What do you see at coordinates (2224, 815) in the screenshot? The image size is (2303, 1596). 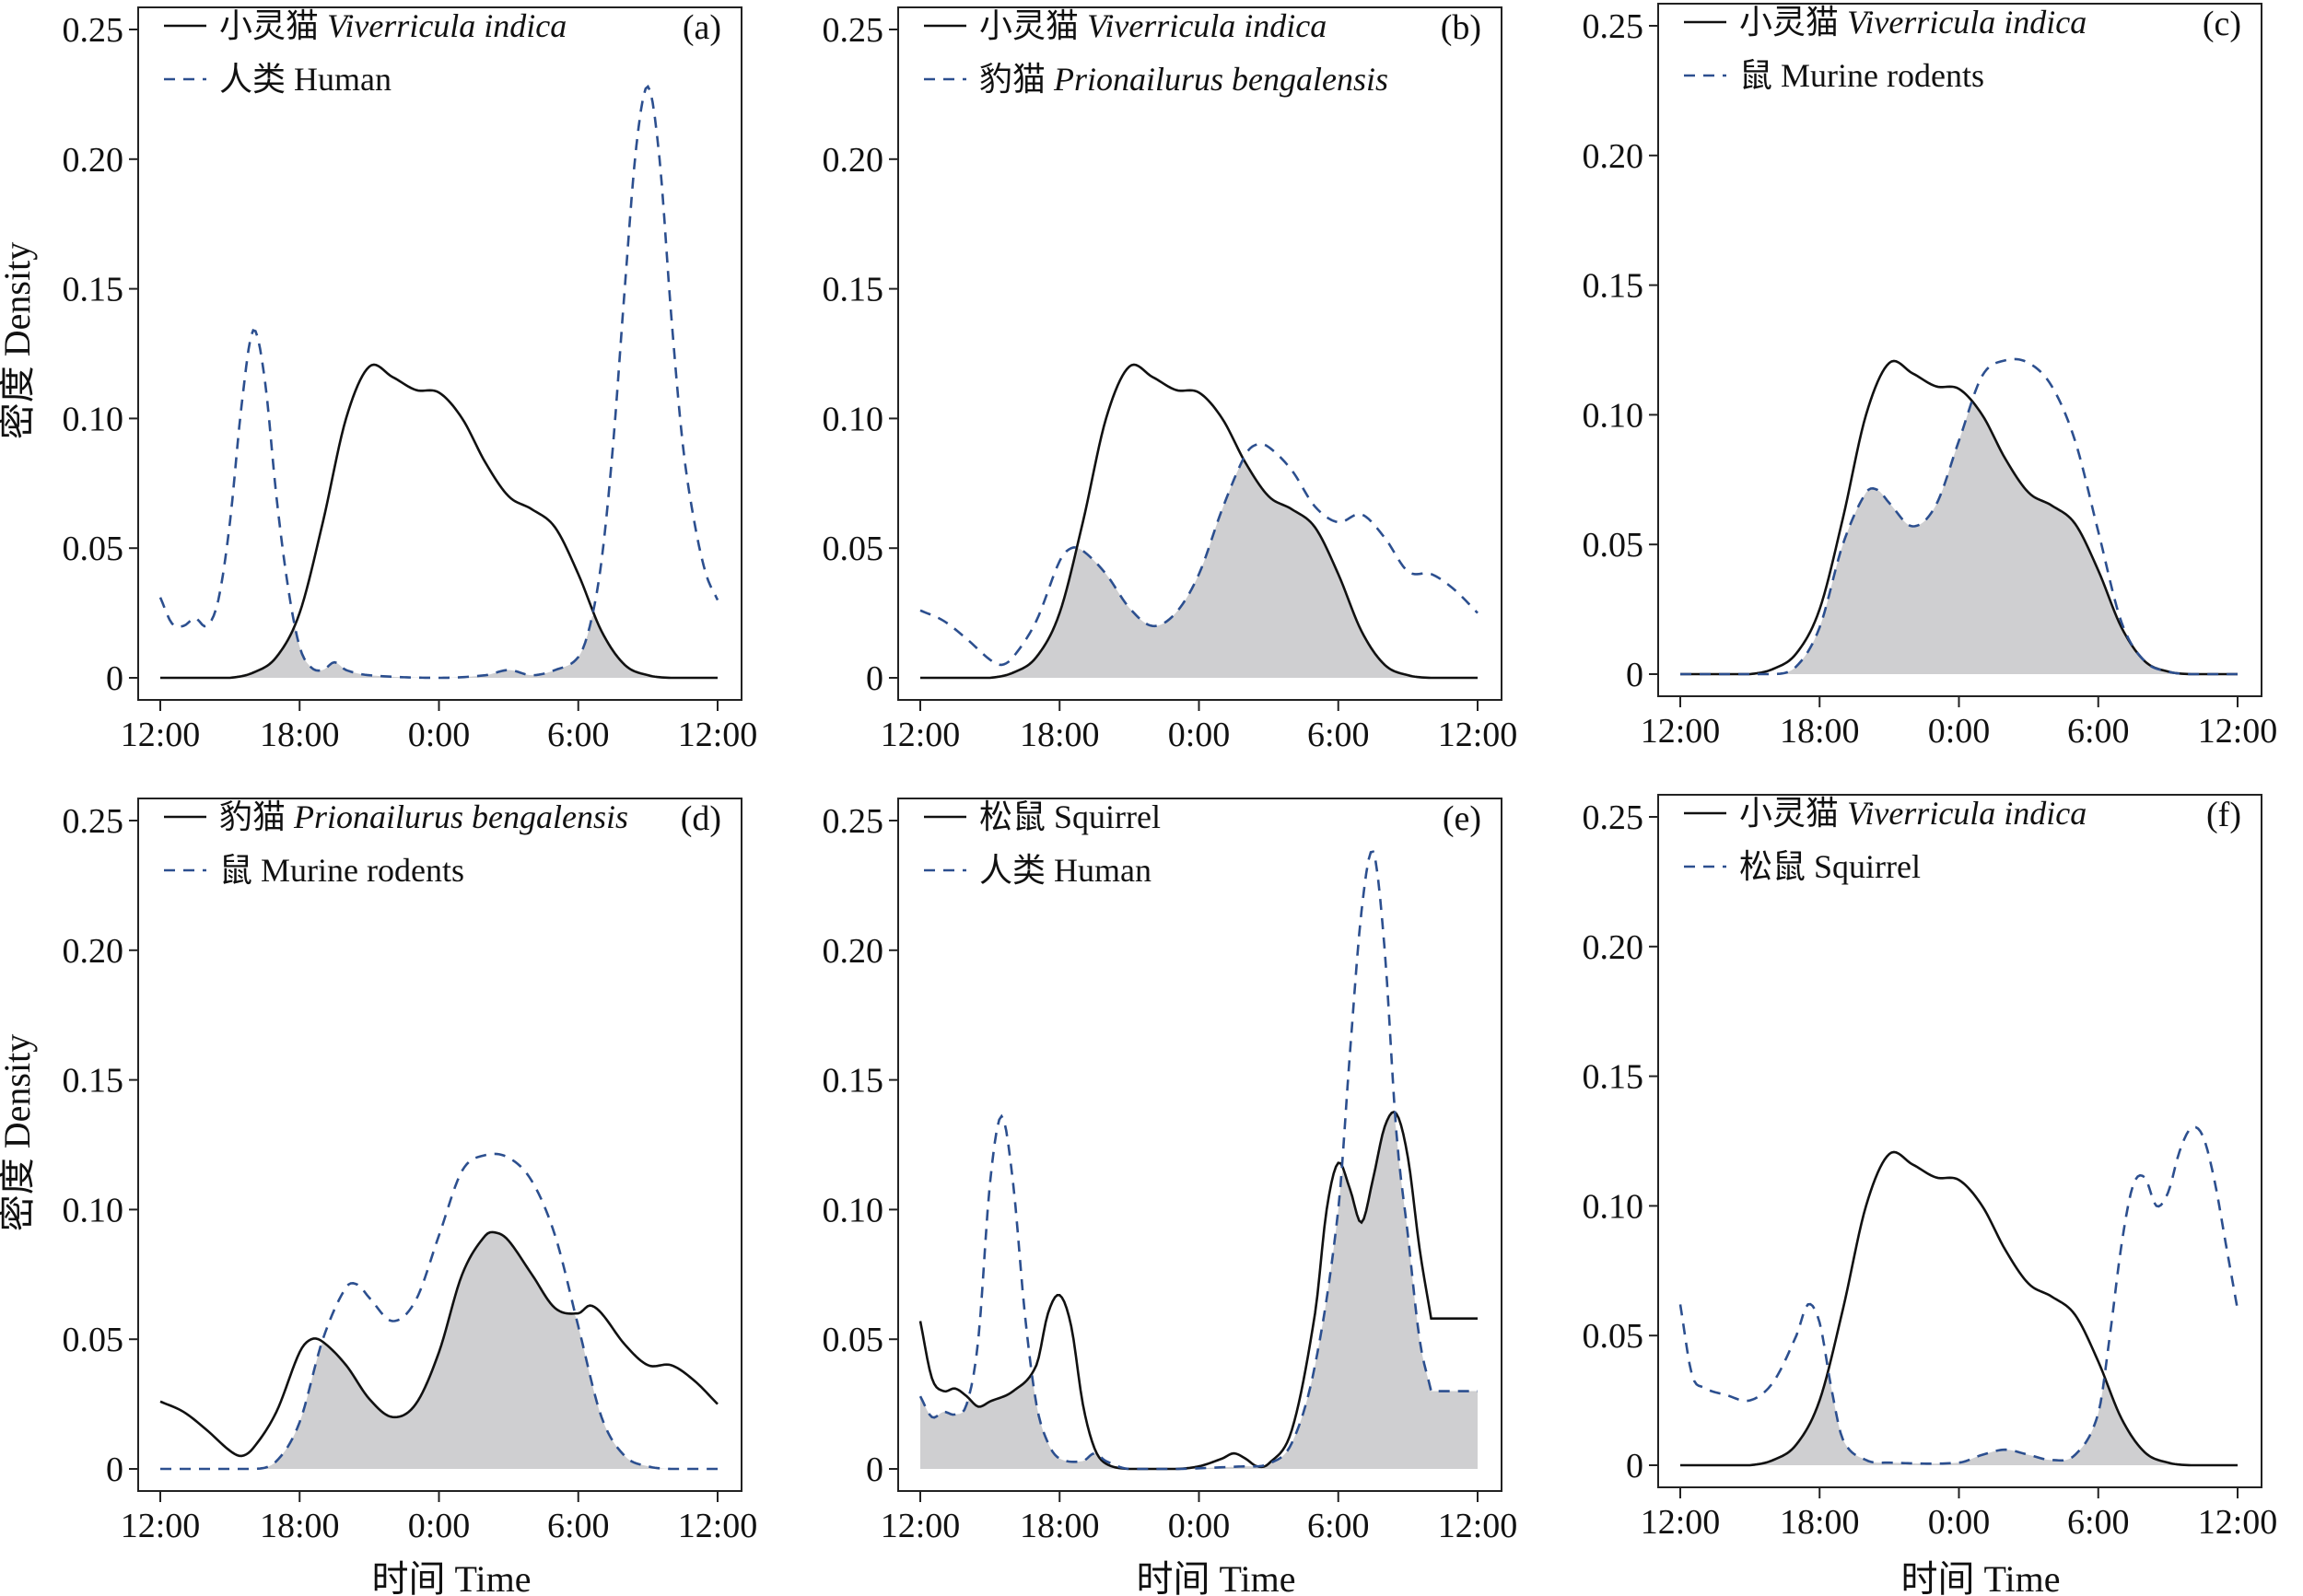 I see `panel-label: (f)` at bounding box center [2224, 815].